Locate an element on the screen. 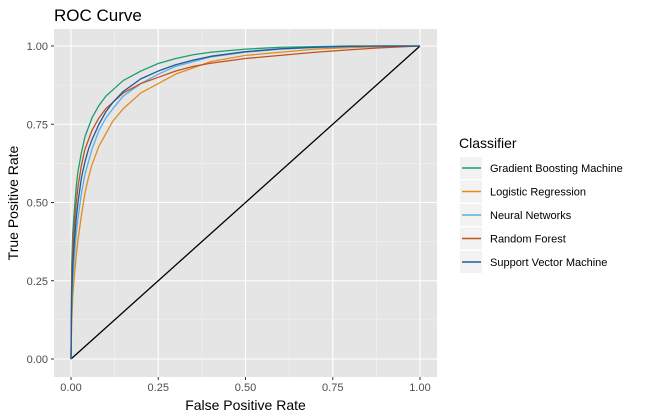 The image size is (646, 419). x-axis-title: False Positive Rate is located at coordinates (245, 405).